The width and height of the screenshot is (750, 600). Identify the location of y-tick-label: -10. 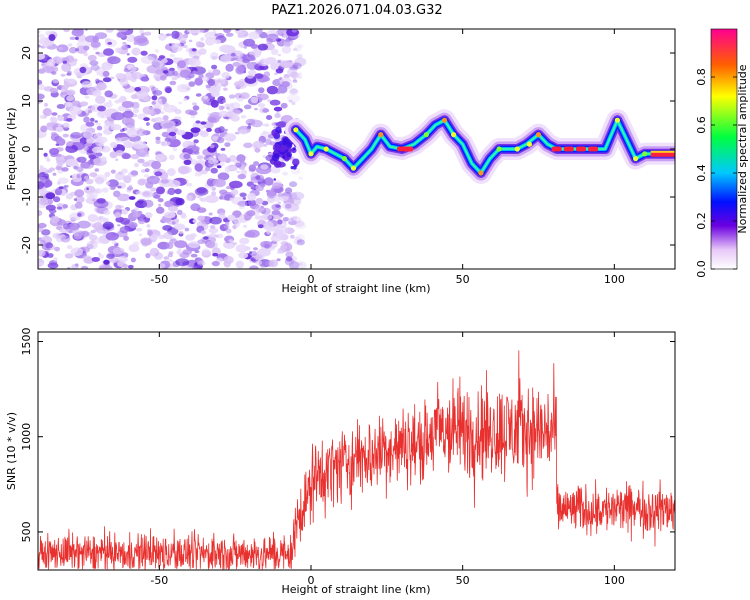
(26, 197).